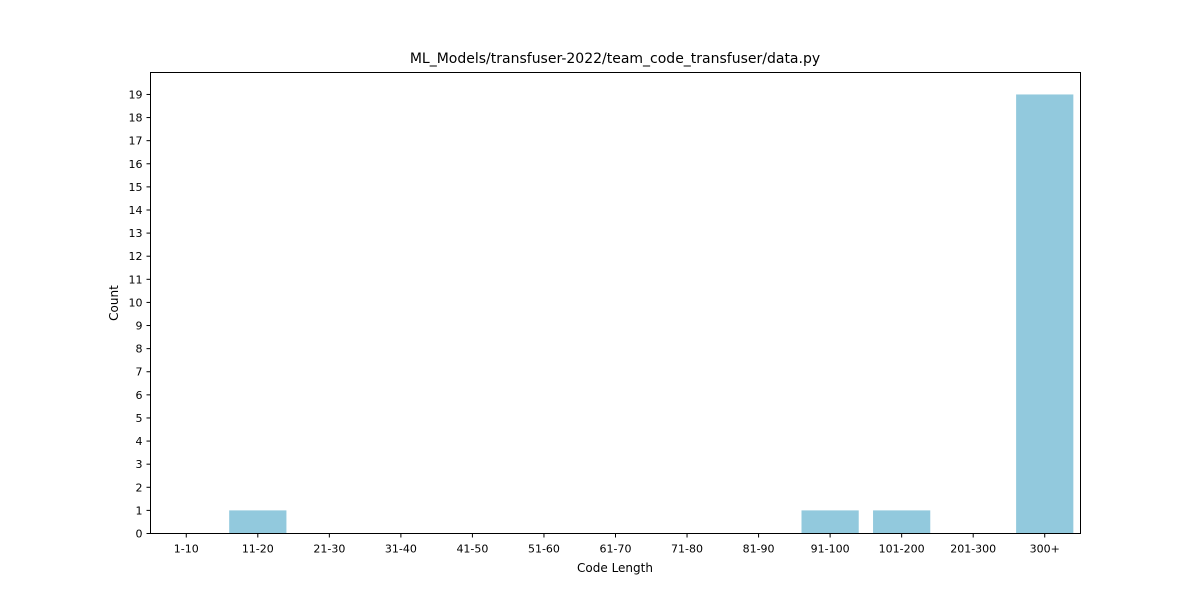 This screenshot has height=600, width=1200. Describe the element at coordinates (616, 549) in the screenshot. I see `x-tick-label: 61-70` at that location.